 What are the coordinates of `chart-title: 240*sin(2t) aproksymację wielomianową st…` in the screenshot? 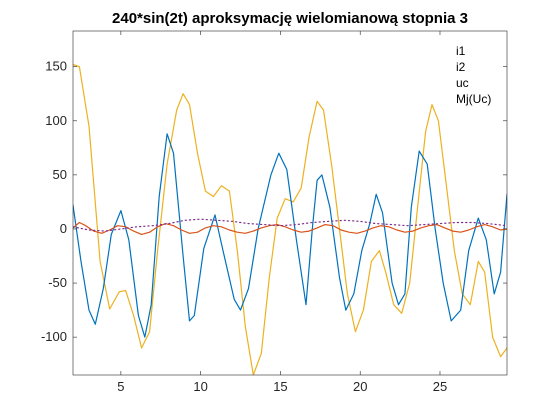 It's located at (290, 18).